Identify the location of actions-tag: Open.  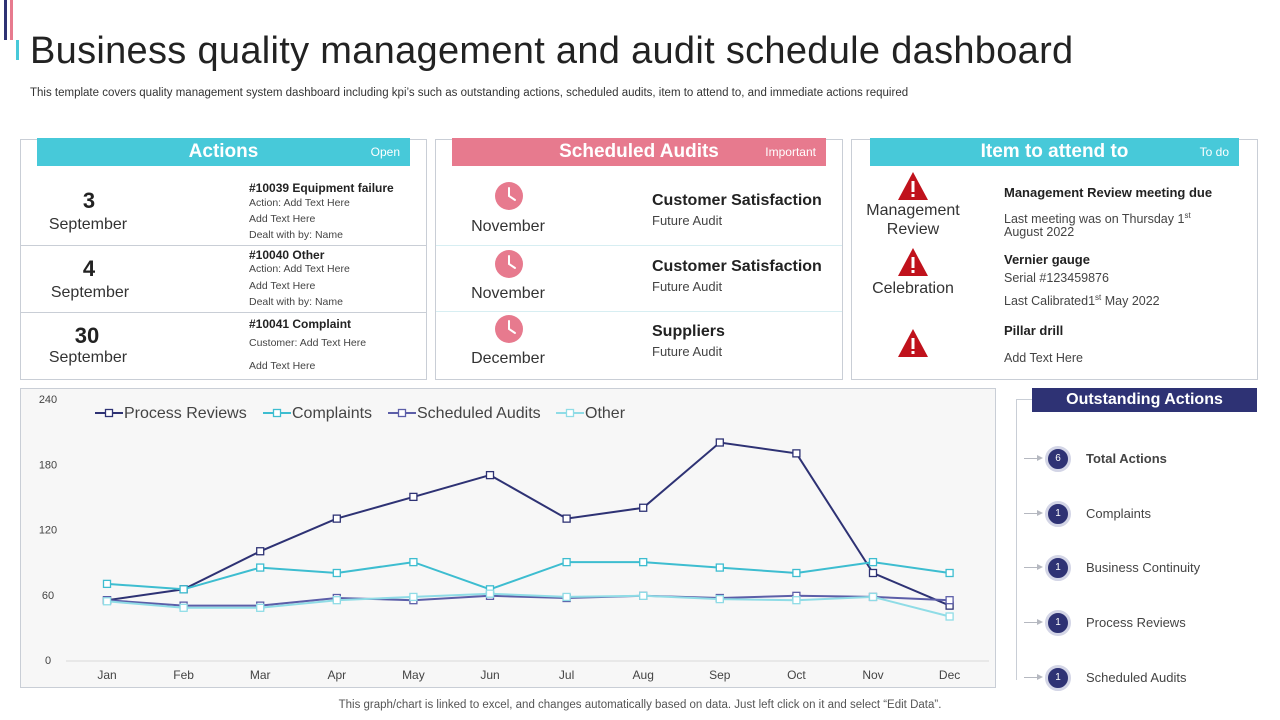
(385, 152).